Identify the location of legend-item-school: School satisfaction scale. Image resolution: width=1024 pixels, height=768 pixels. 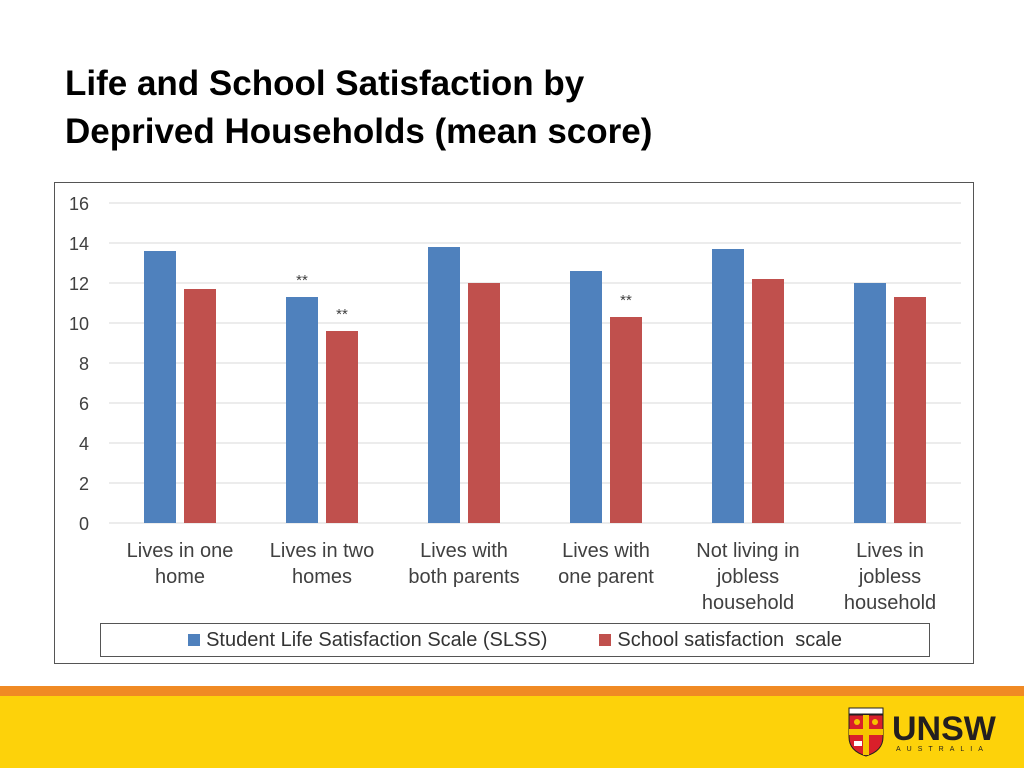
(720, 640).